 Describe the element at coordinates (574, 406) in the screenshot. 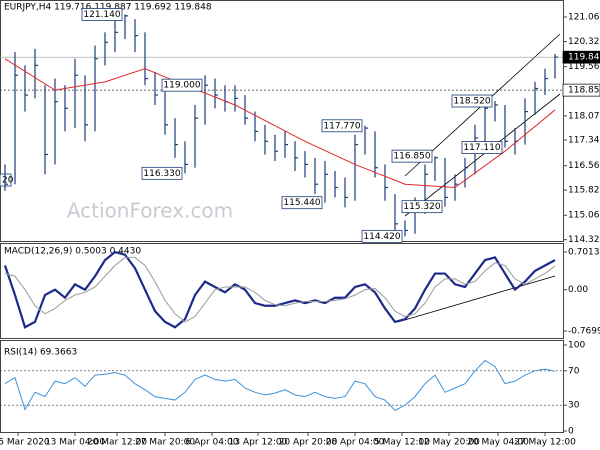

I see `y-tick-label: 30` at that location.